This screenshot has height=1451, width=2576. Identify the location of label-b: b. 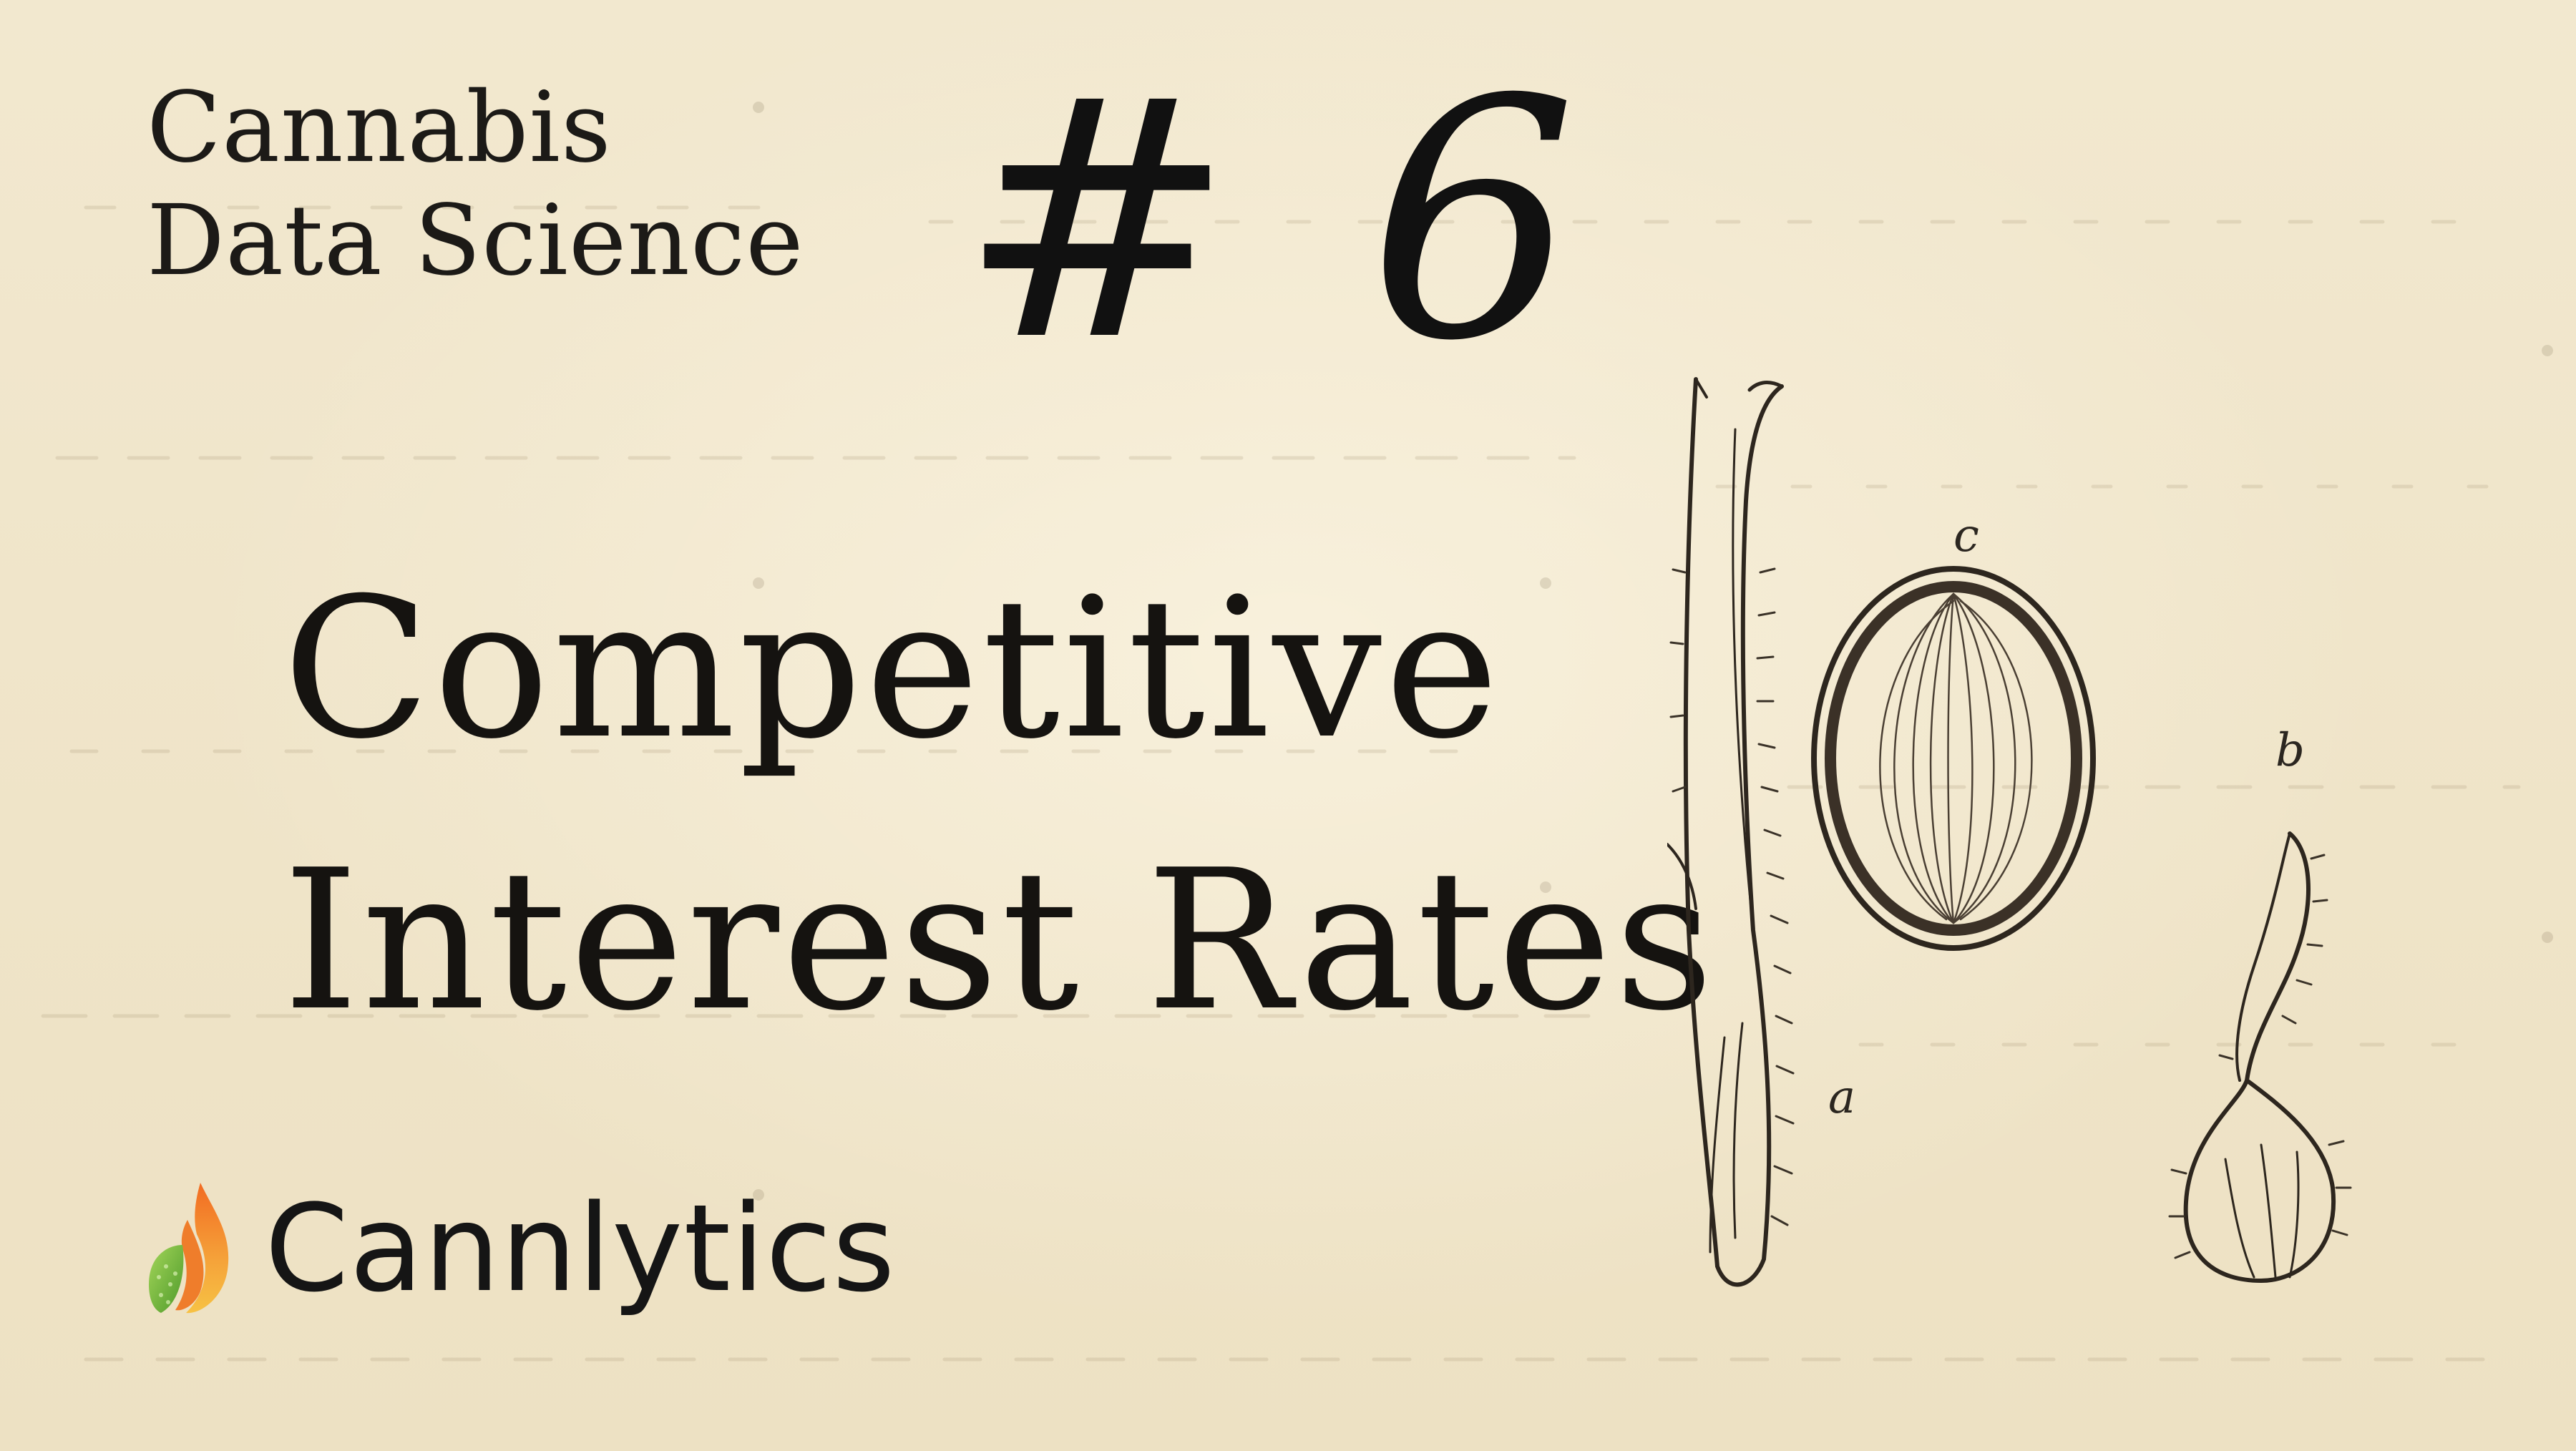
(2290, 751).